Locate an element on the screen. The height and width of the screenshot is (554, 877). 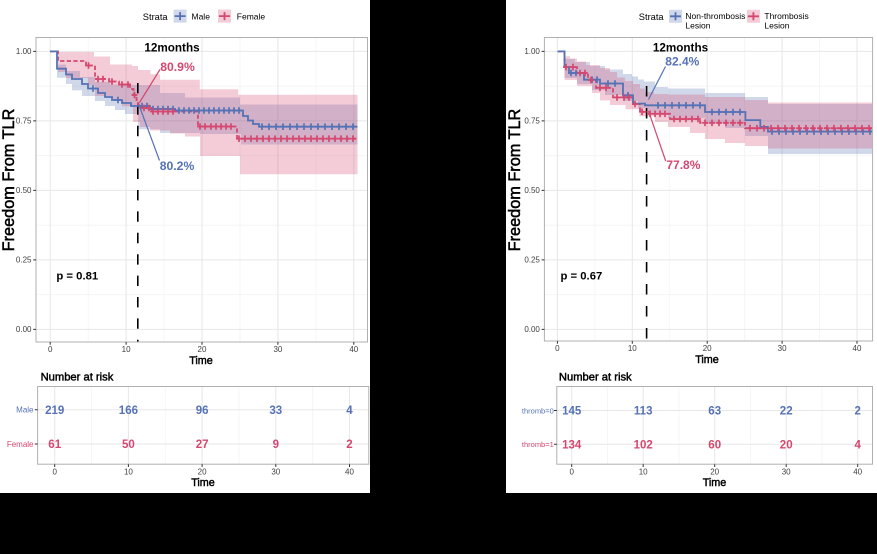
svg-text: 60 is located at coordinates (714, 446).